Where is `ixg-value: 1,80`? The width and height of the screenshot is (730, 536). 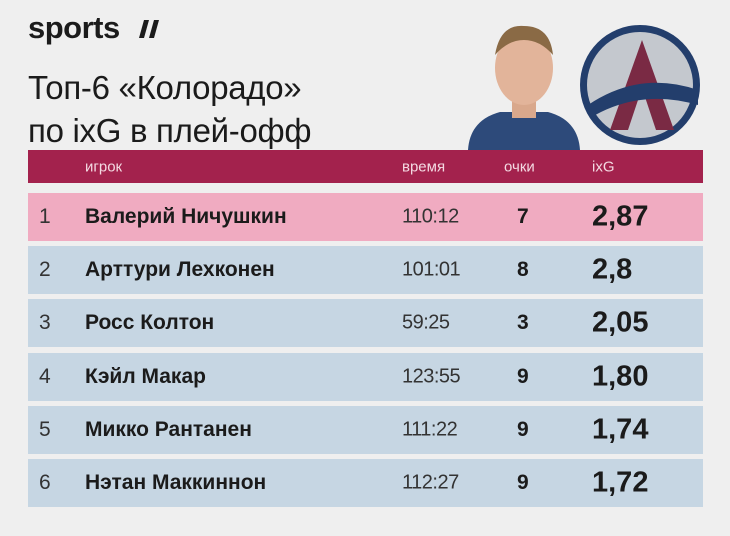
ixg-value: 1,80 is located at coordinates (620, 376).